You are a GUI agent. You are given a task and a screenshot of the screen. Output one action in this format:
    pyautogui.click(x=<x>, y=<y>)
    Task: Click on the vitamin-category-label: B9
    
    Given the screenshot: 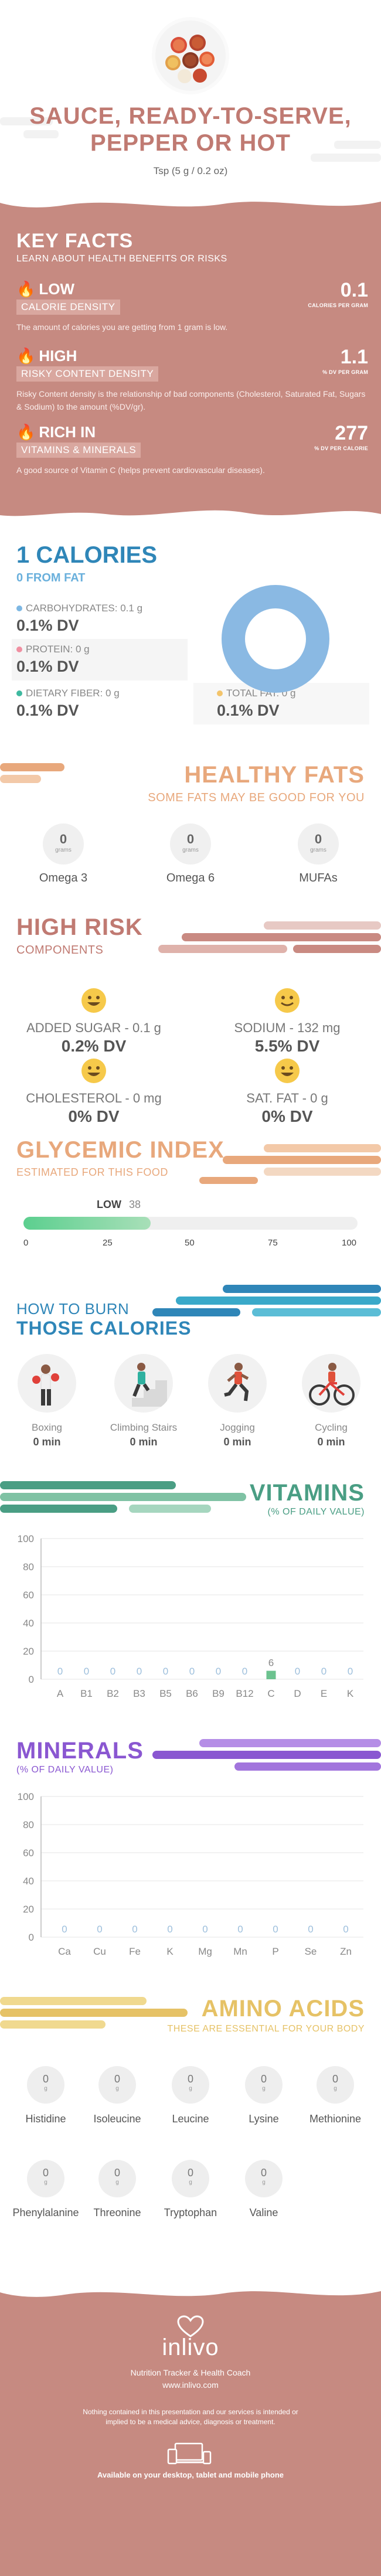 What is the action you would take?
    pyautogui.click(x=218, y=1693)
    